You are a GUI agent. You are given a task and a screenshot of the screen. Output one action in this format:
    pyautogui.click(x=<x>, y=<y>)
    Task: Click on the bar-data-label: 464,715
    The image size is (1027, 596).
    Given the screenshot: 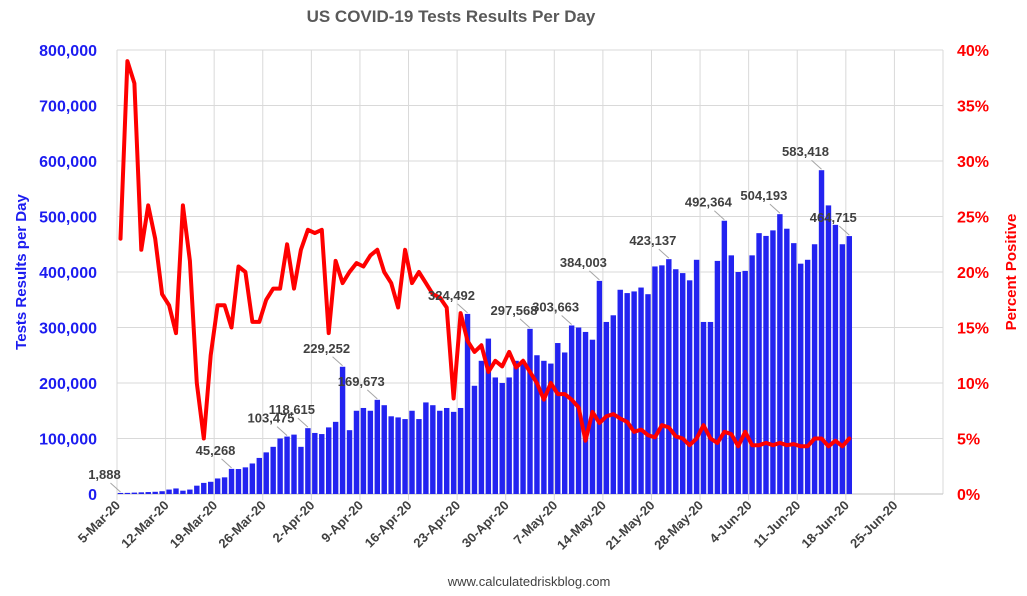 What is the action you would take?
    pyautogui.click(x=833, y=217)
    